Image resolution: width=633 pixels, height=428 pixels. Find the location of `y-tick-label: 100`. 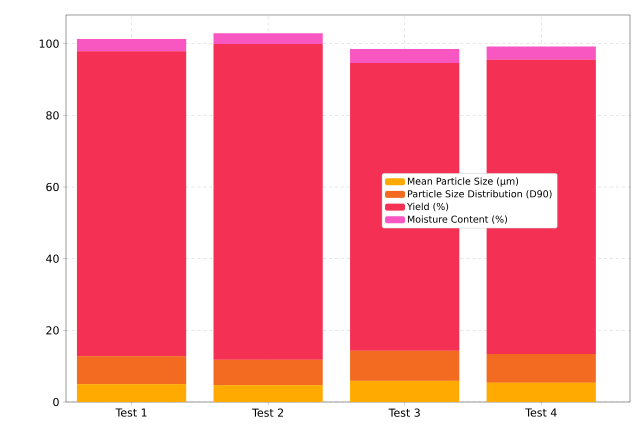

y-tick-label: 100 is located at coordinates (49, 44).